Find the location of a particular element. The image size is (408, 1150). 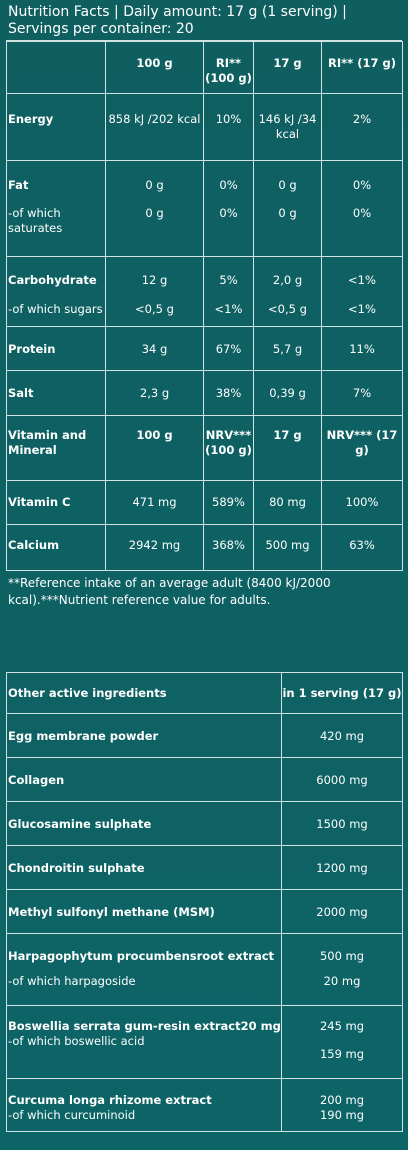

ingredient-subname: -of which harpagoside is located at coordinates (72, 981).